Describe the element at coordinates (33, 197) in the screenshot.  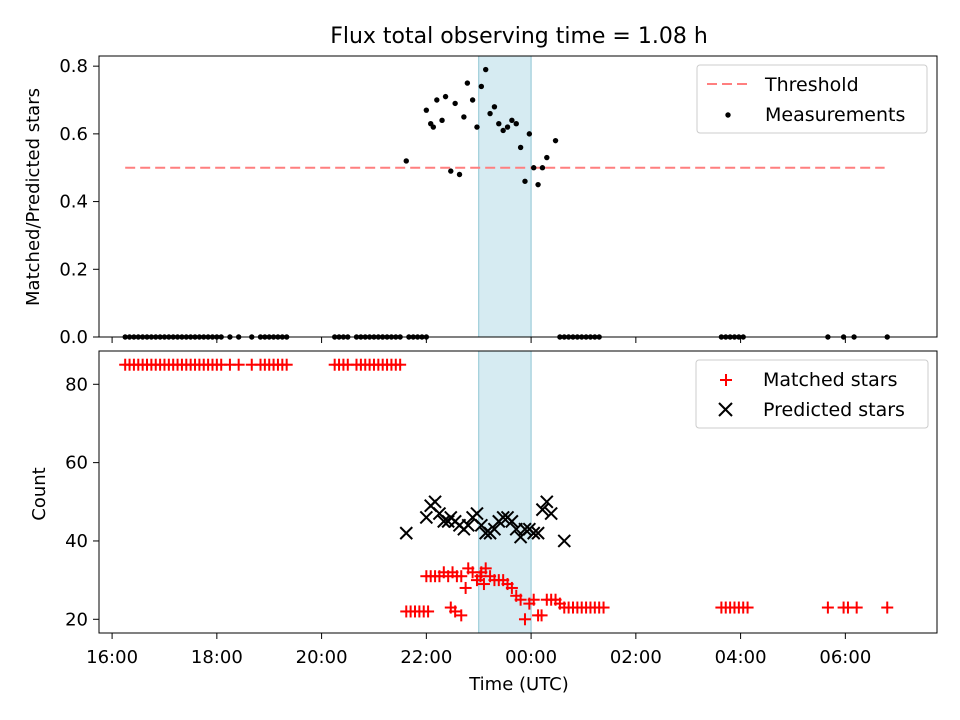
I see `top-y-axis-label: Matched/Predicted stars` at that location.